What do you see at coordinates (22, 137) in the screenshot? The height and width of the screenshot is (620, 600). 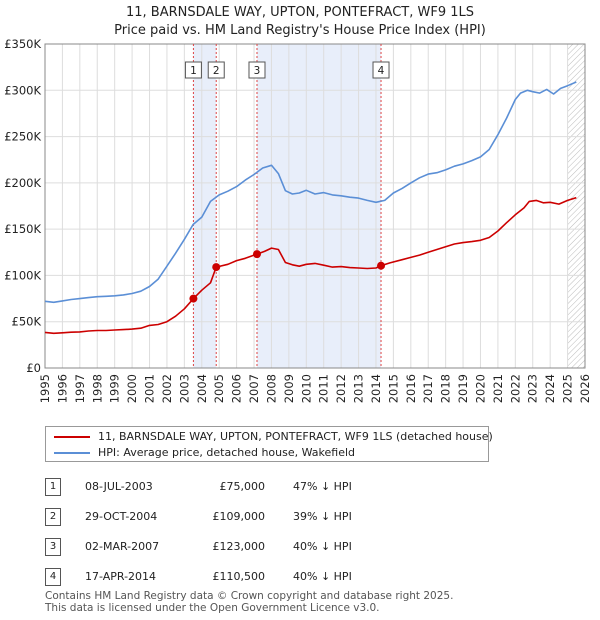 I see `y-tick-label: £250K` at bounding box center [22, 137].